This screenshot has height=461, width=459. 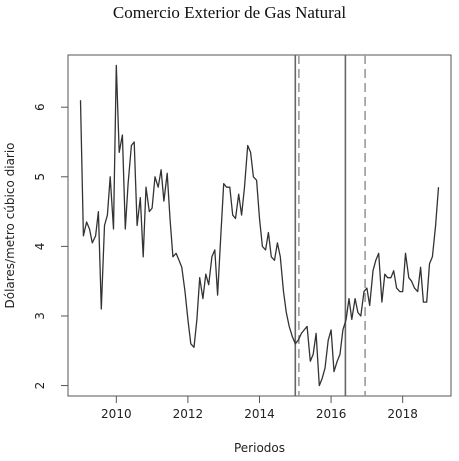 I want to click on x-tick-label: 2012, so click(x=188, y=414).